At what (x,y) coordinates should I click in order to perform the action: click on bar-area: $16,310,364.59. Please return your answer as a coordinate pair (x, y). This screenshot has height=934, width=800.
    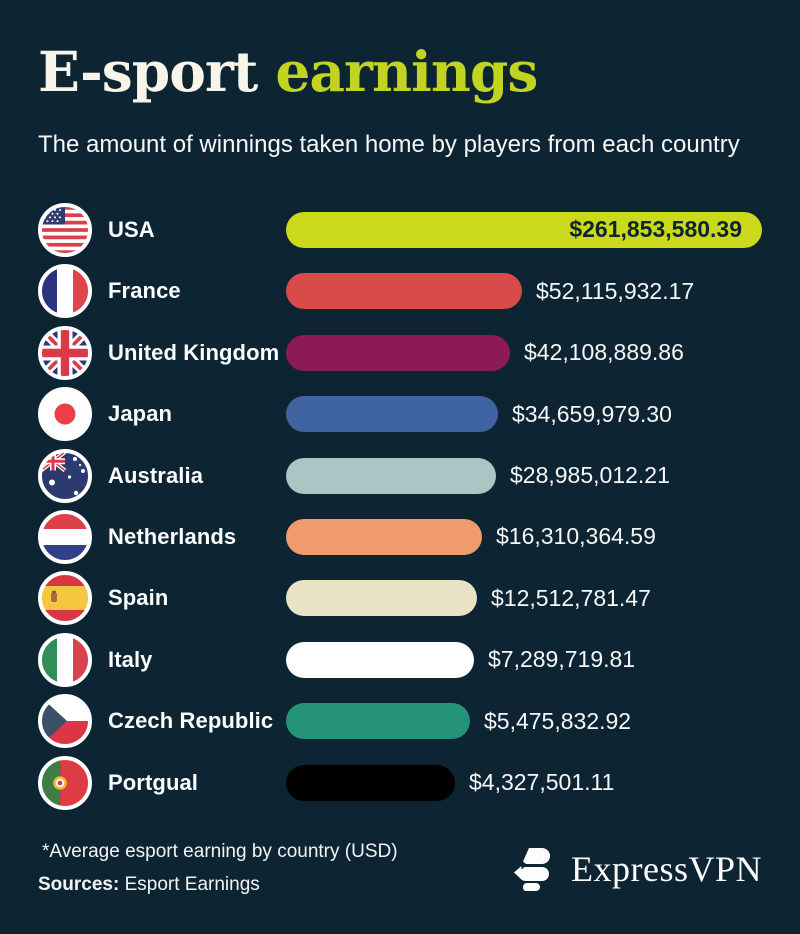
    Looking at the image, I should click on (524, 536).